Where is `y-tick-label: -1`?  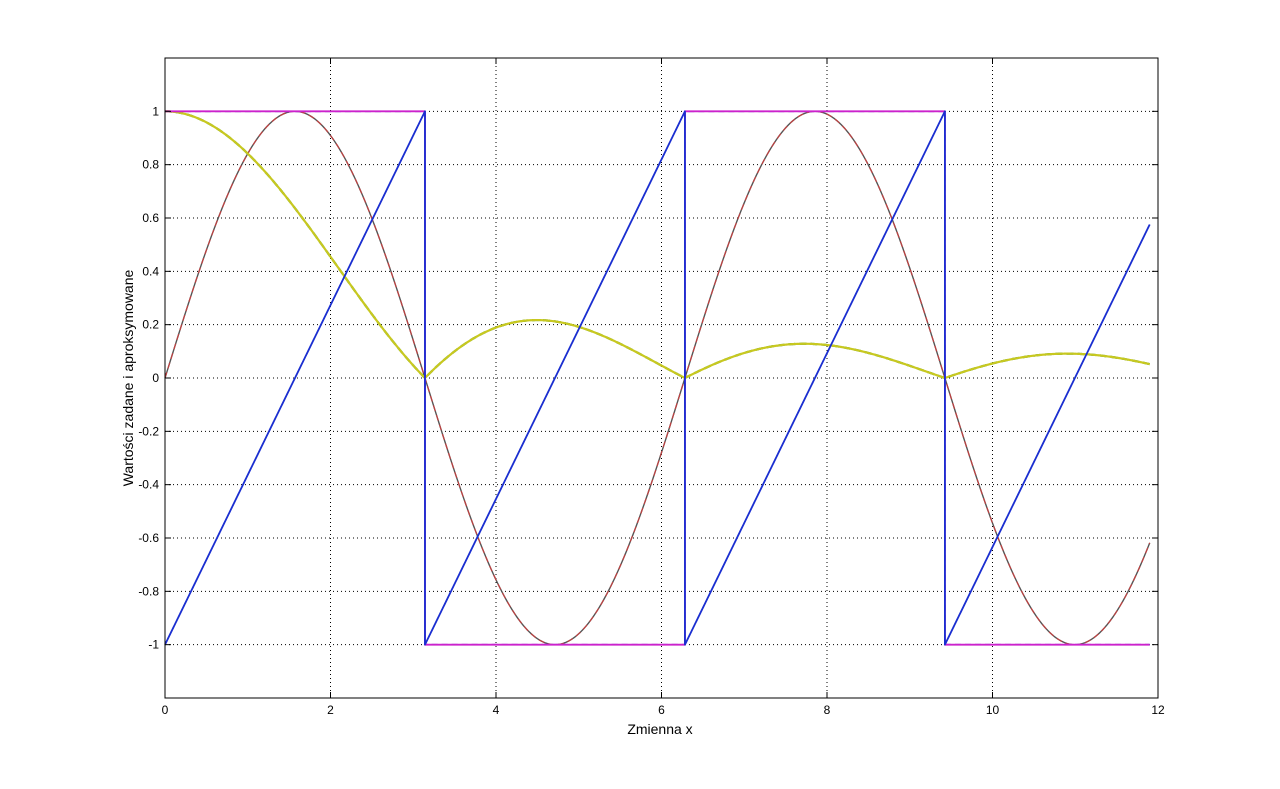 y-tick-label: -1 is located at coordinates (153, 645).